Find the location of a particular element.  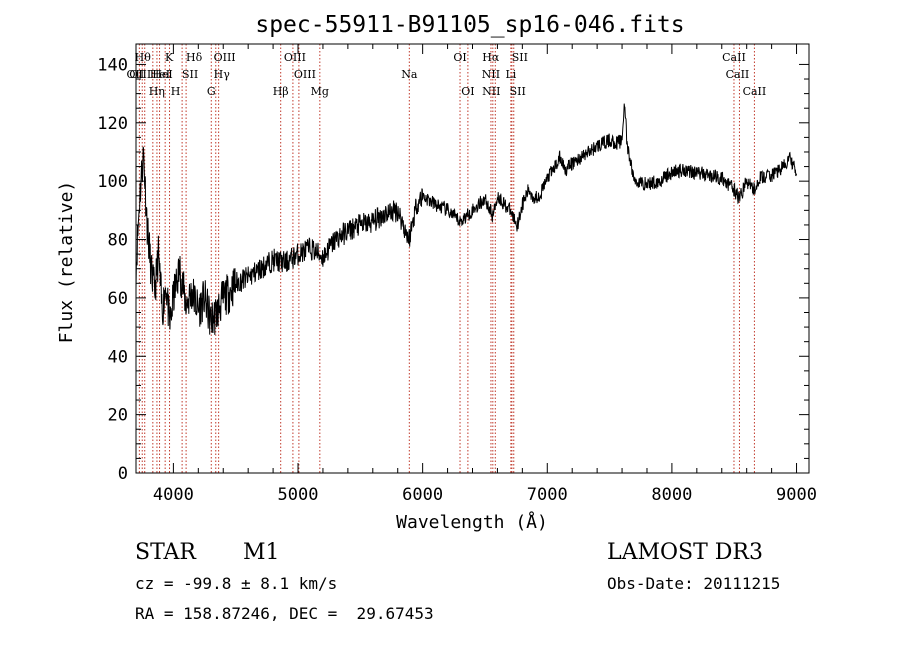

x-tick-label: 9000 is located at coordinates (796, 495).